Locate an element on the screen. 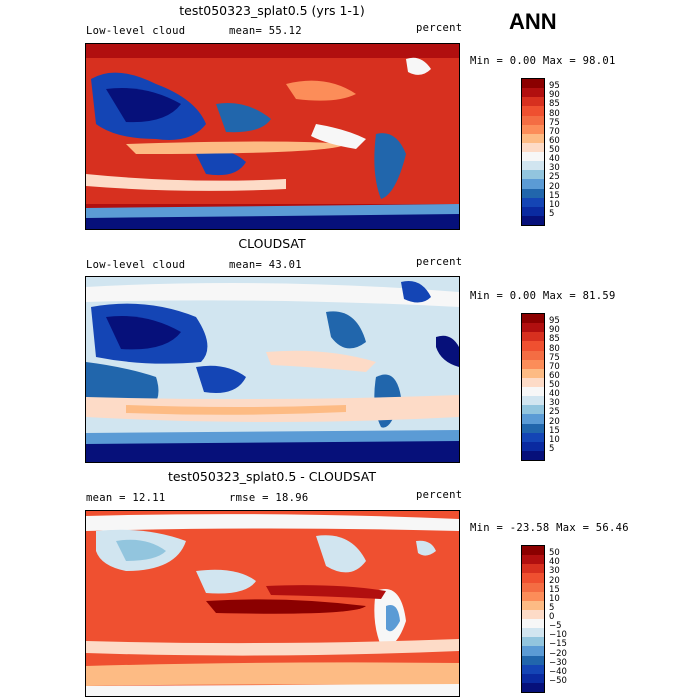 The width and height of the screenshot is (700, 700). panel-1-stats: Min = 0.00 Max = 98.01 is located at coordinates (543, 61).